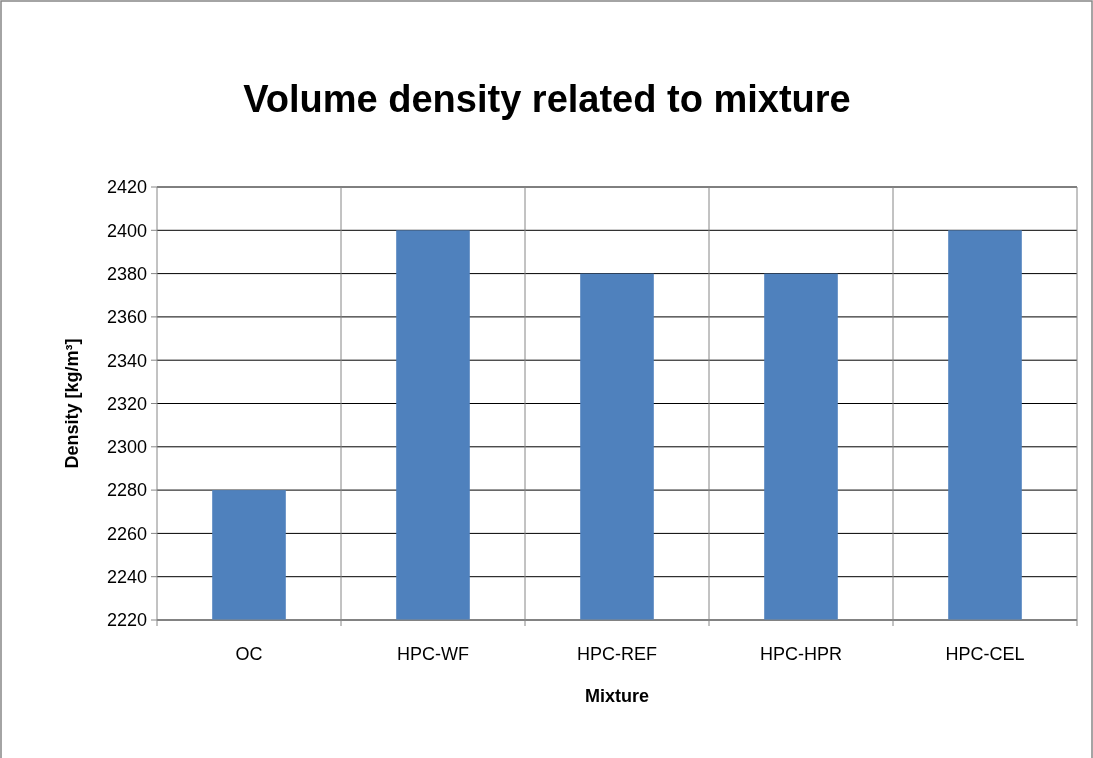  Describe the element at coordinates (126, 490) in the screenshot. I see `y-tick-label: 2280` at that location.